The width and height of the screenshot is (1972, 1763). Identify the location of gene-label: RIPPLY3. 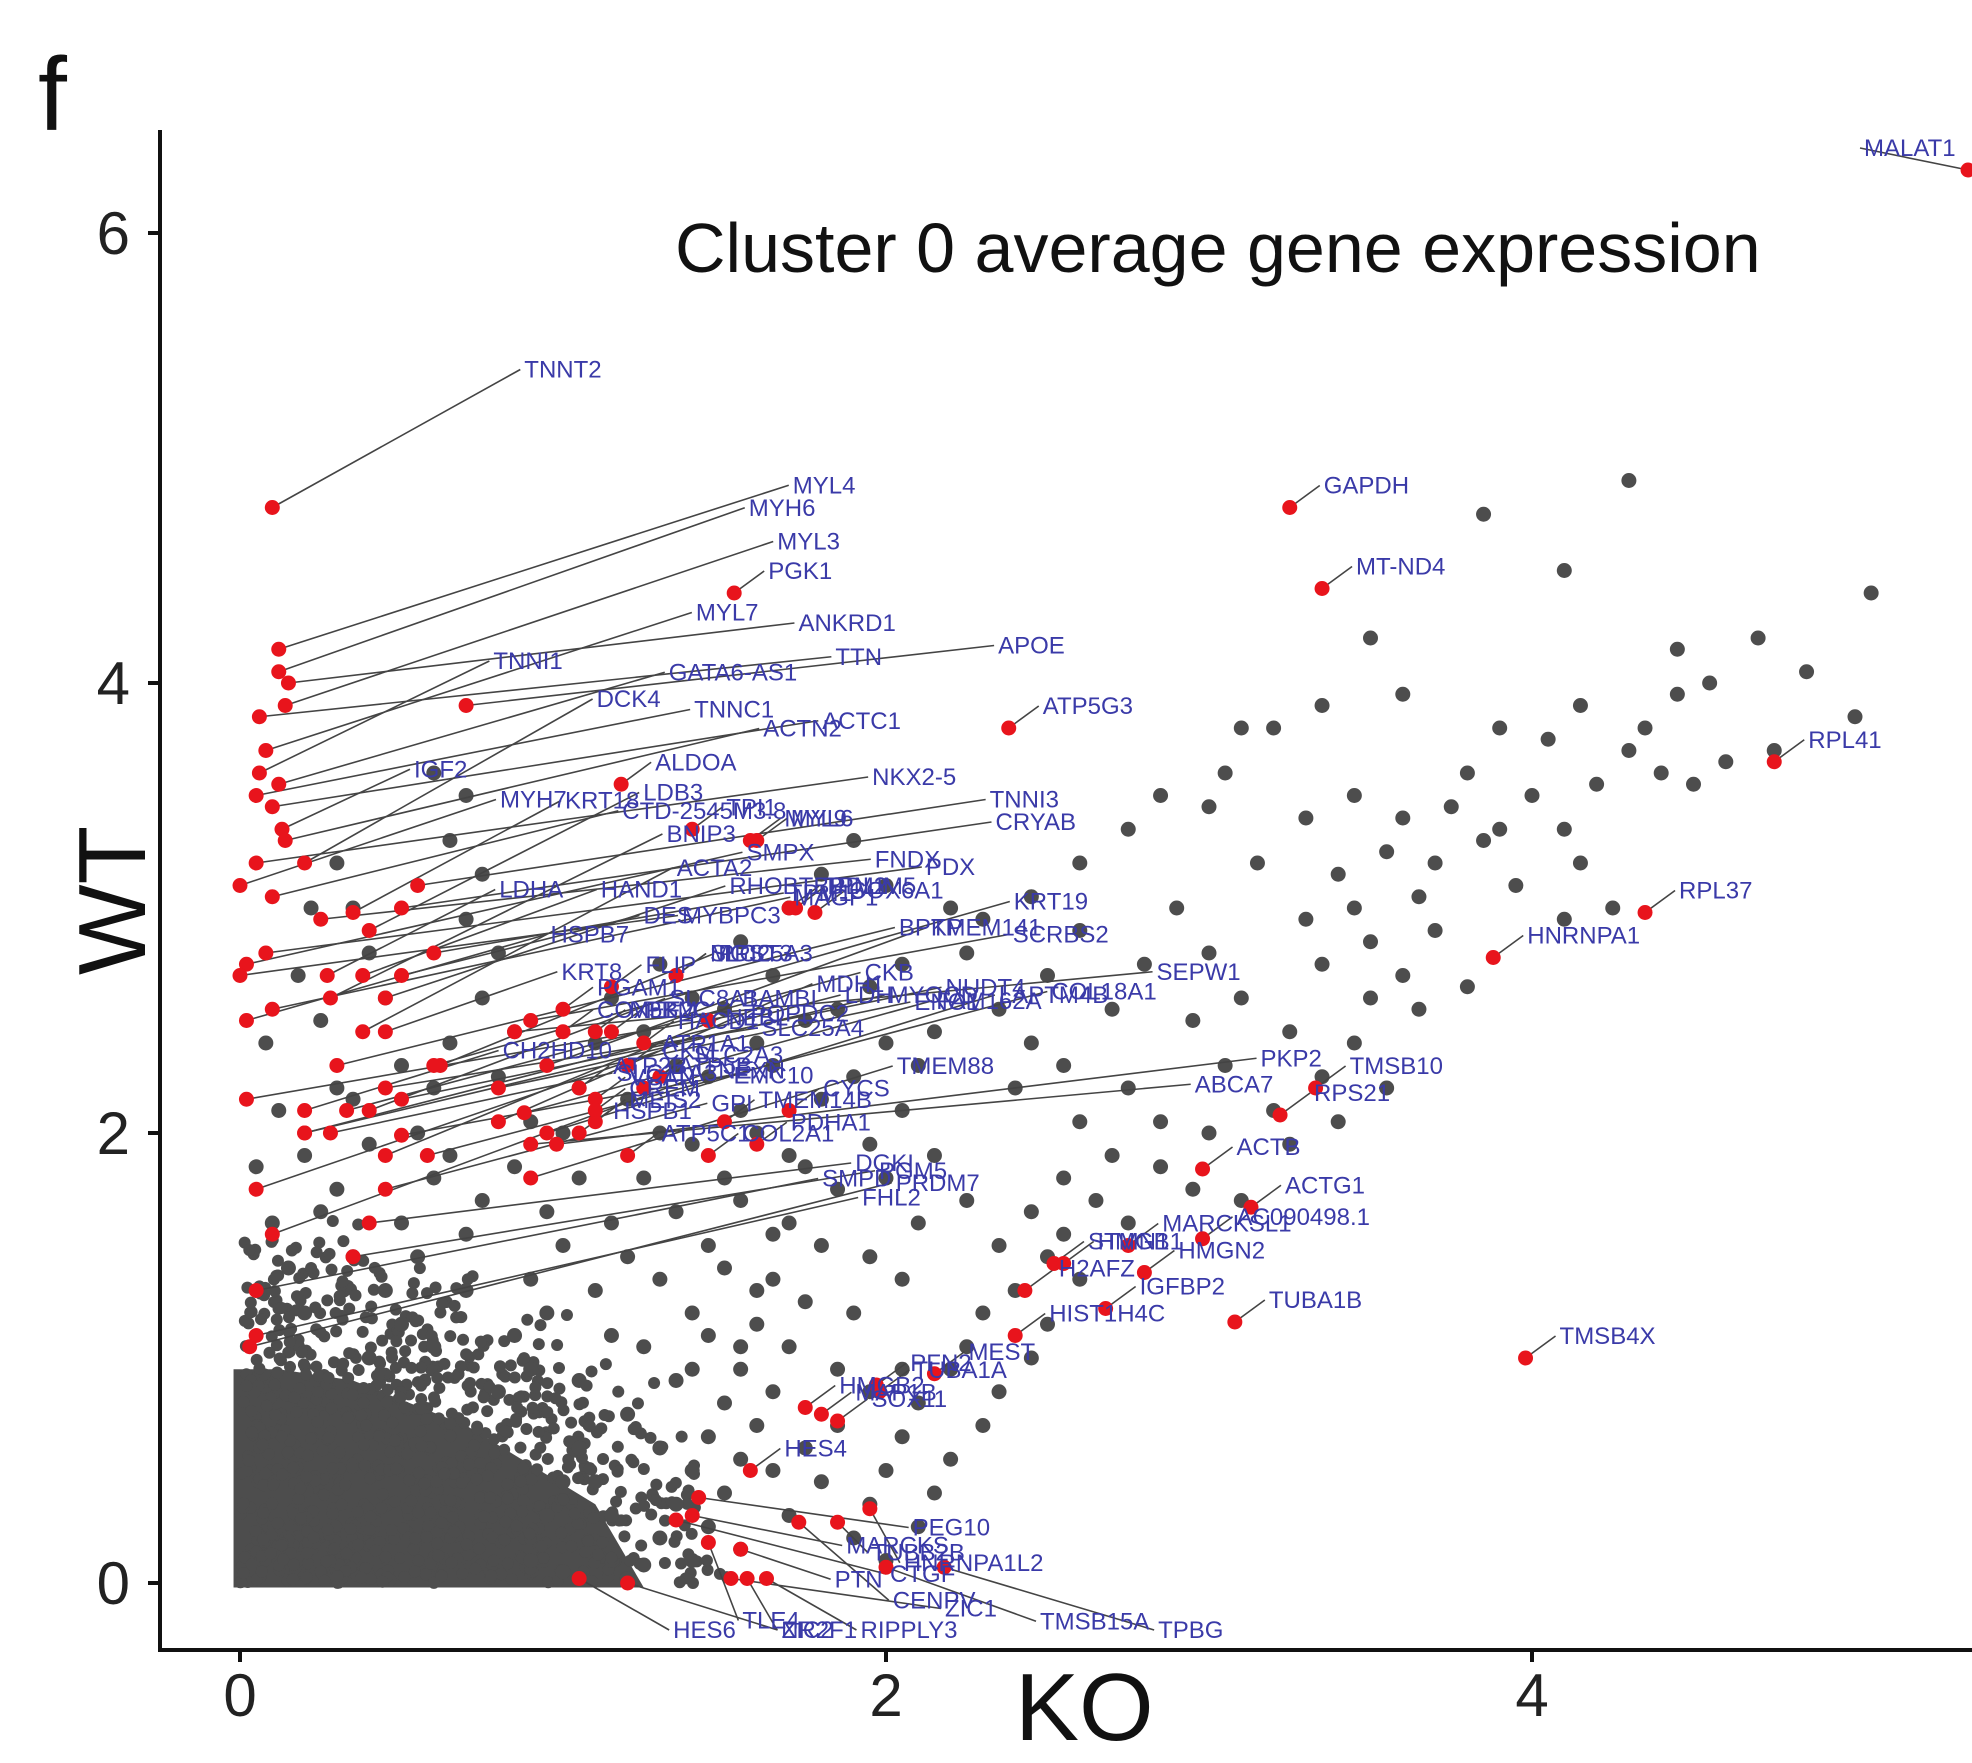
(908, 1630).